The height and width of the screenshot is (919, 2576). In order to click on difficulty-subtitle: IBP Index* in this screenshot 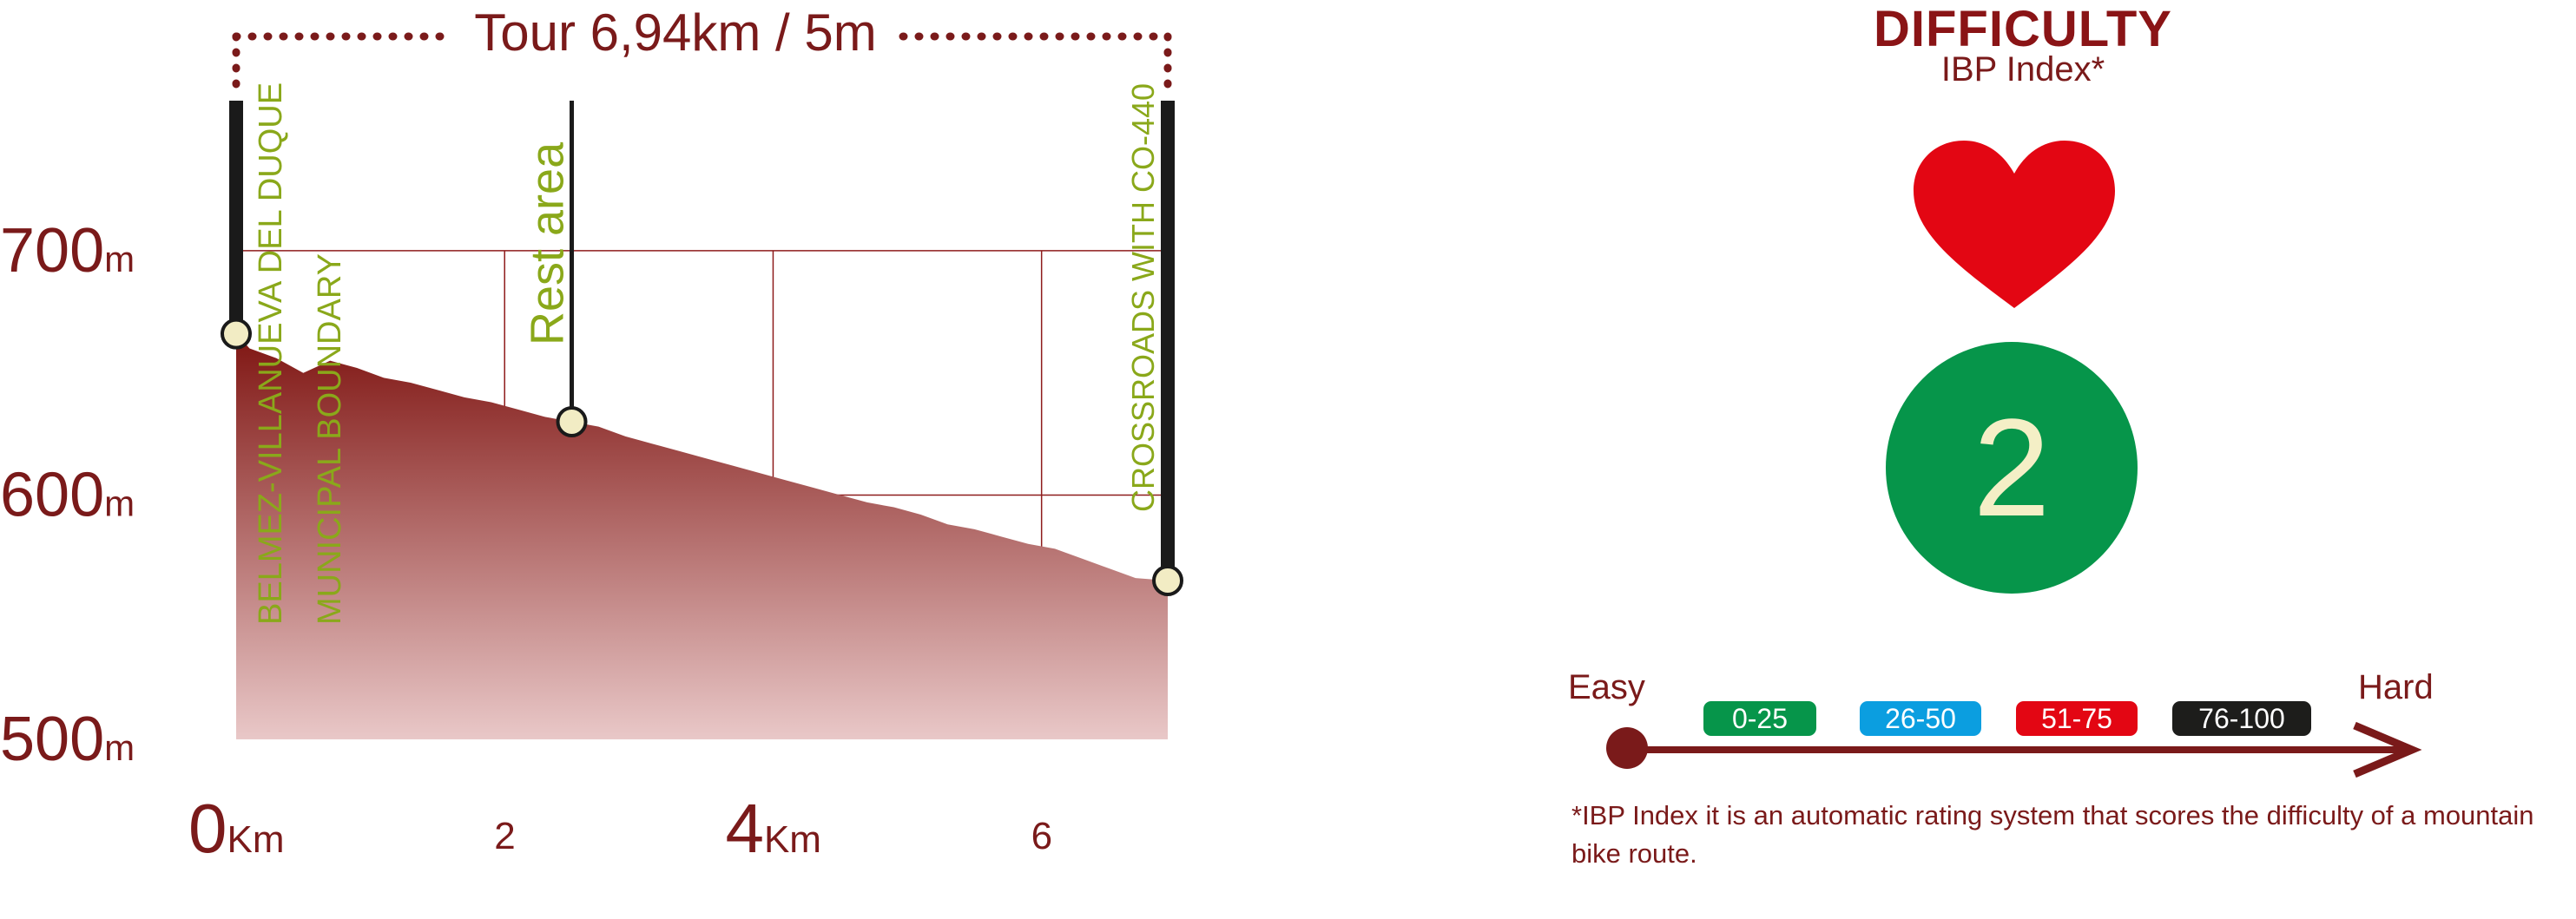, I will do `click(2022, 69)`.